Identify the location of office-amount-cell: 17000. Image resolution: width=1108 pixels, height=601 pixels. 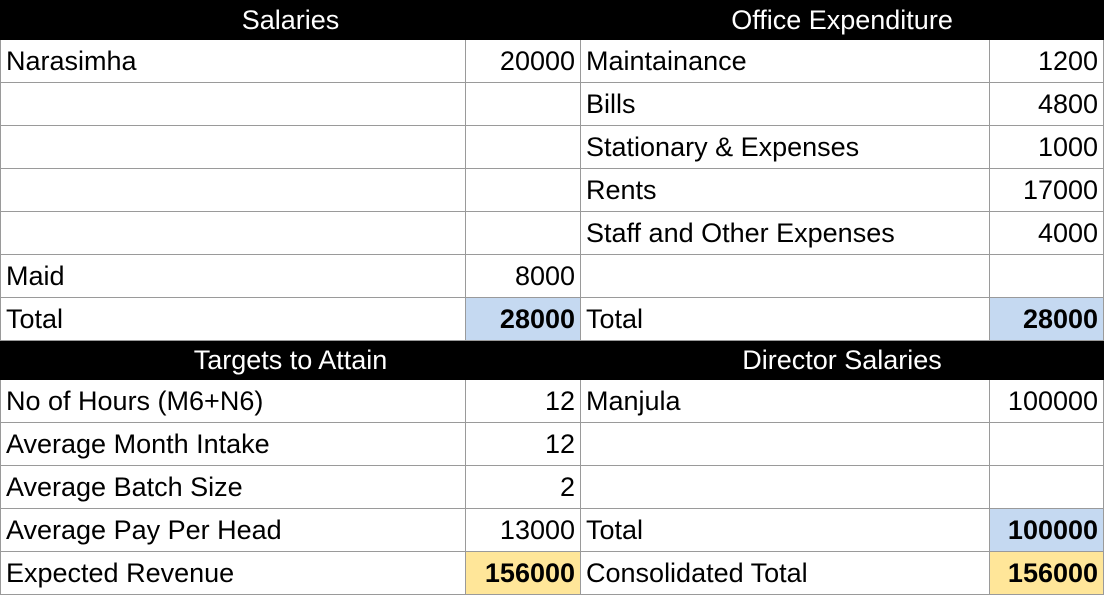
(1047, 190).